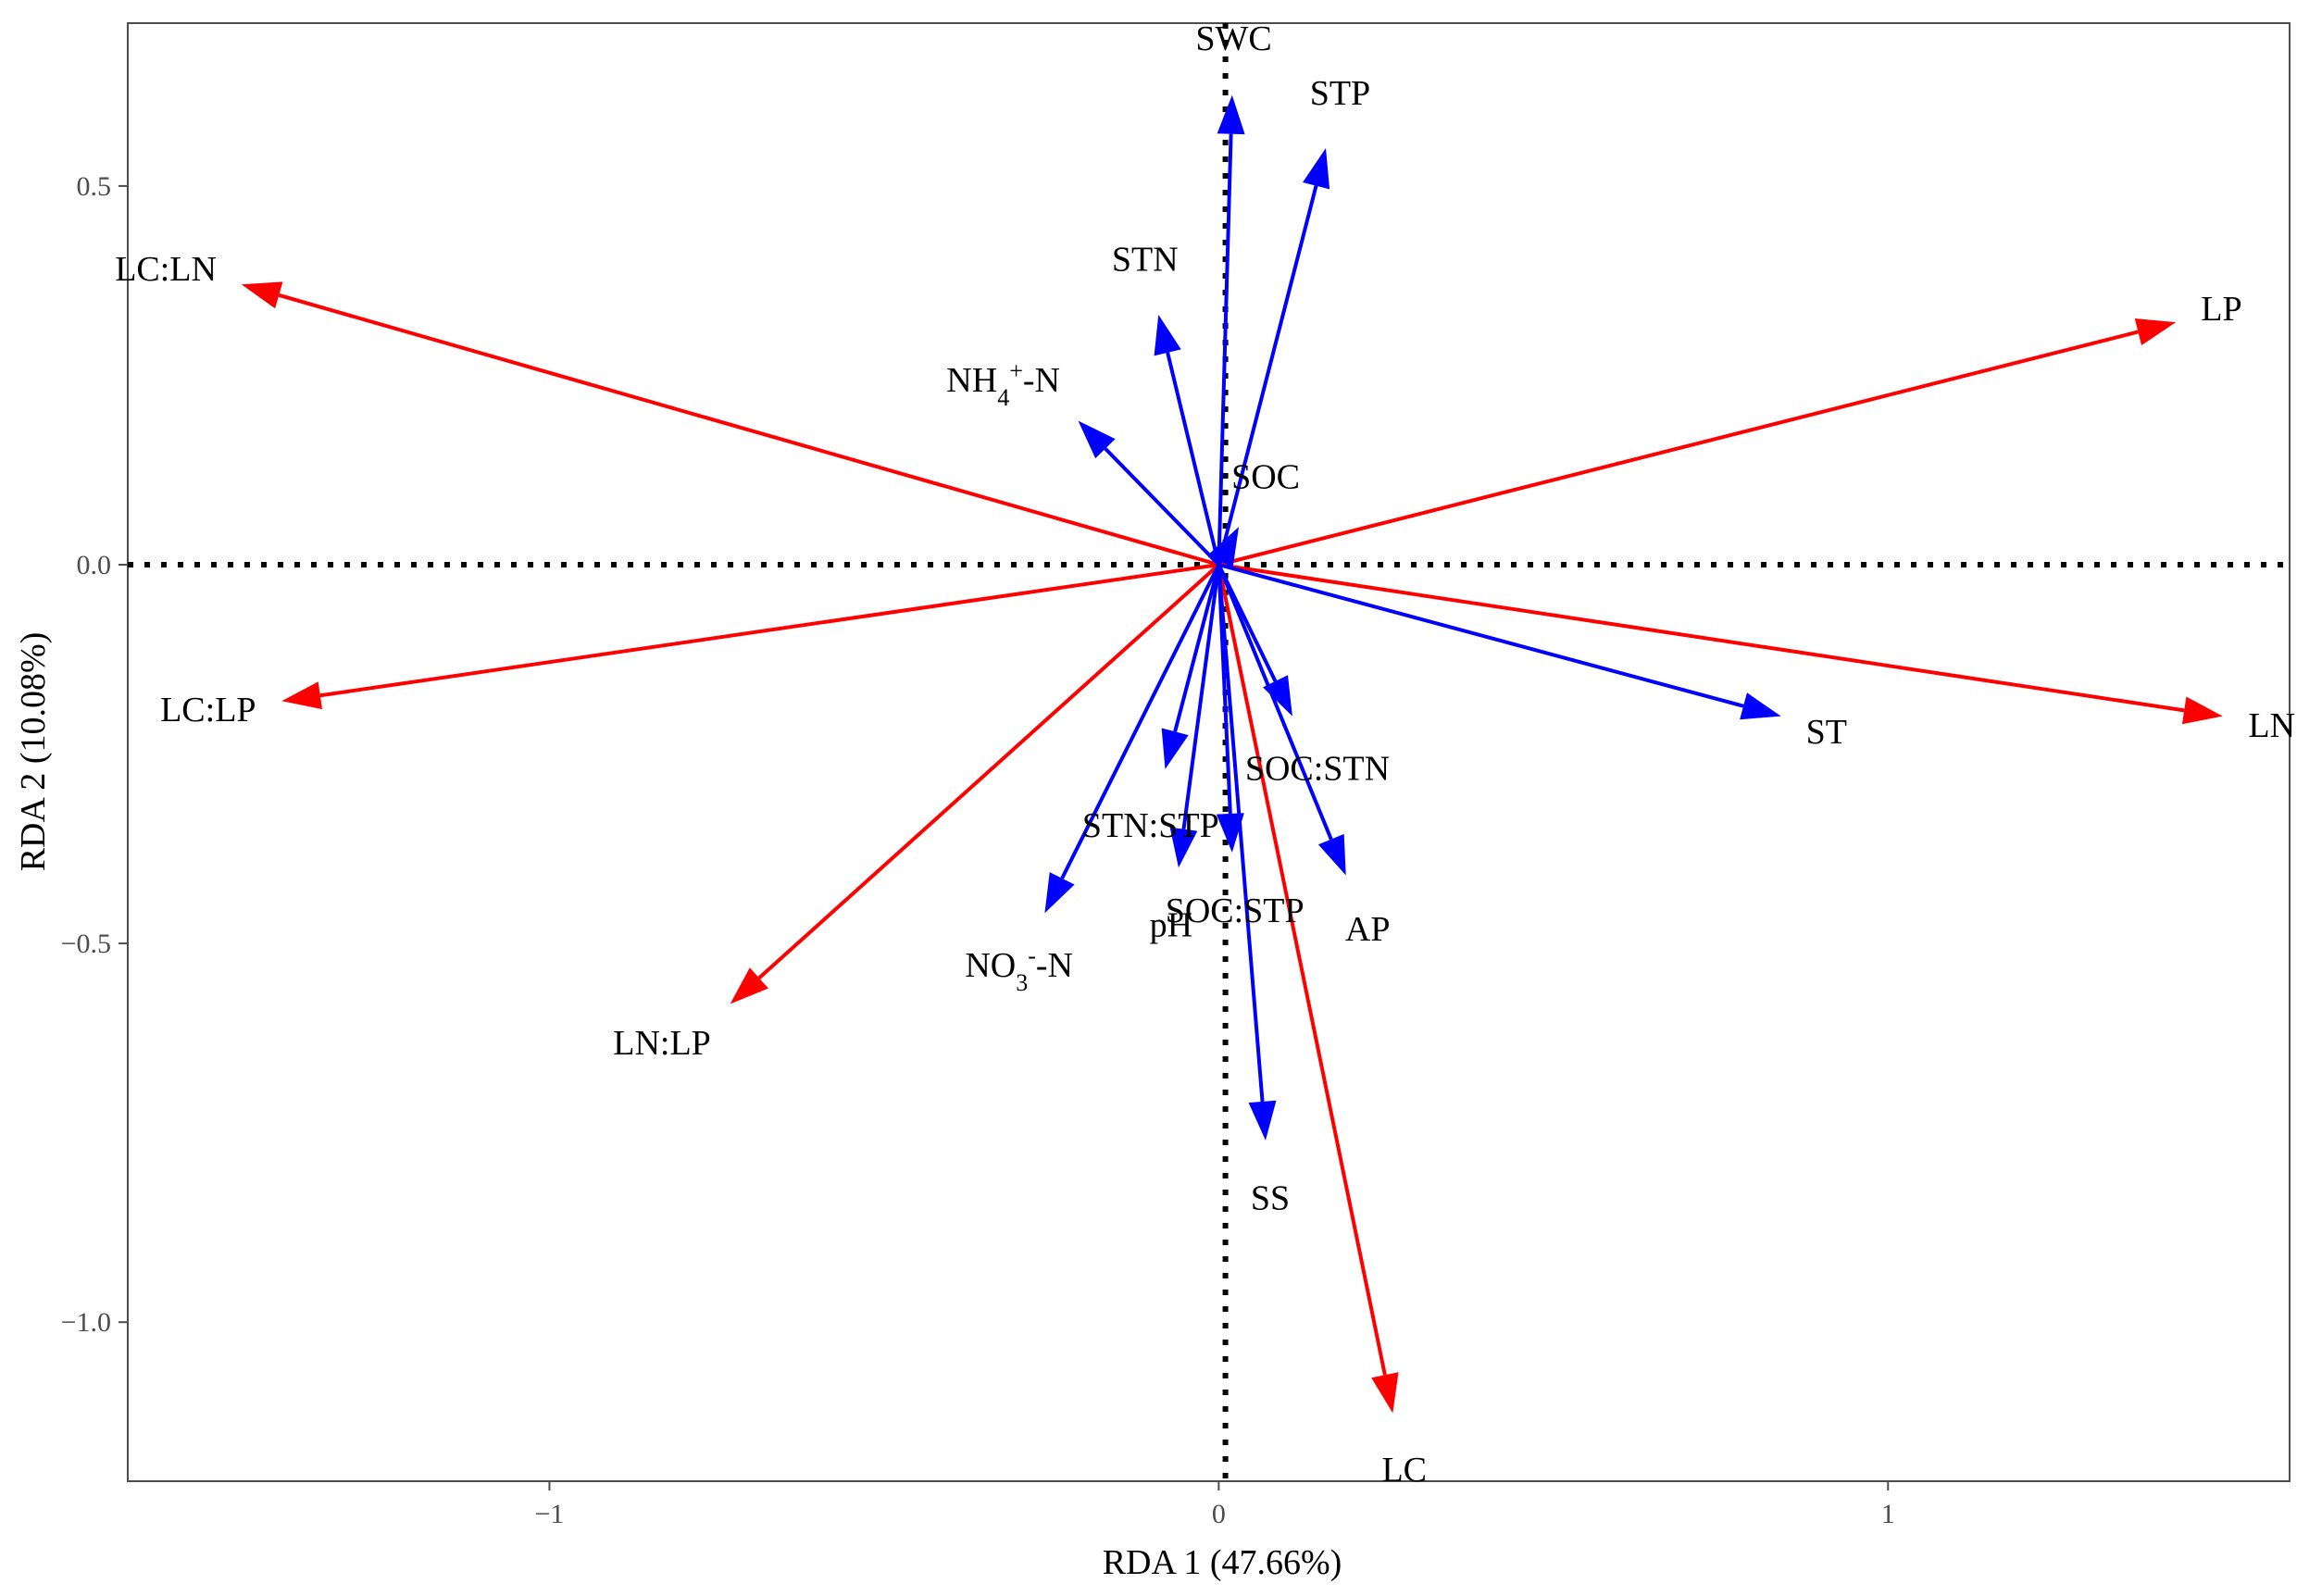  What do you see at coordinates (1340, 93) in the screenshot?
I see `vector-label-stp: STP` at bounding box center [1340, 93].